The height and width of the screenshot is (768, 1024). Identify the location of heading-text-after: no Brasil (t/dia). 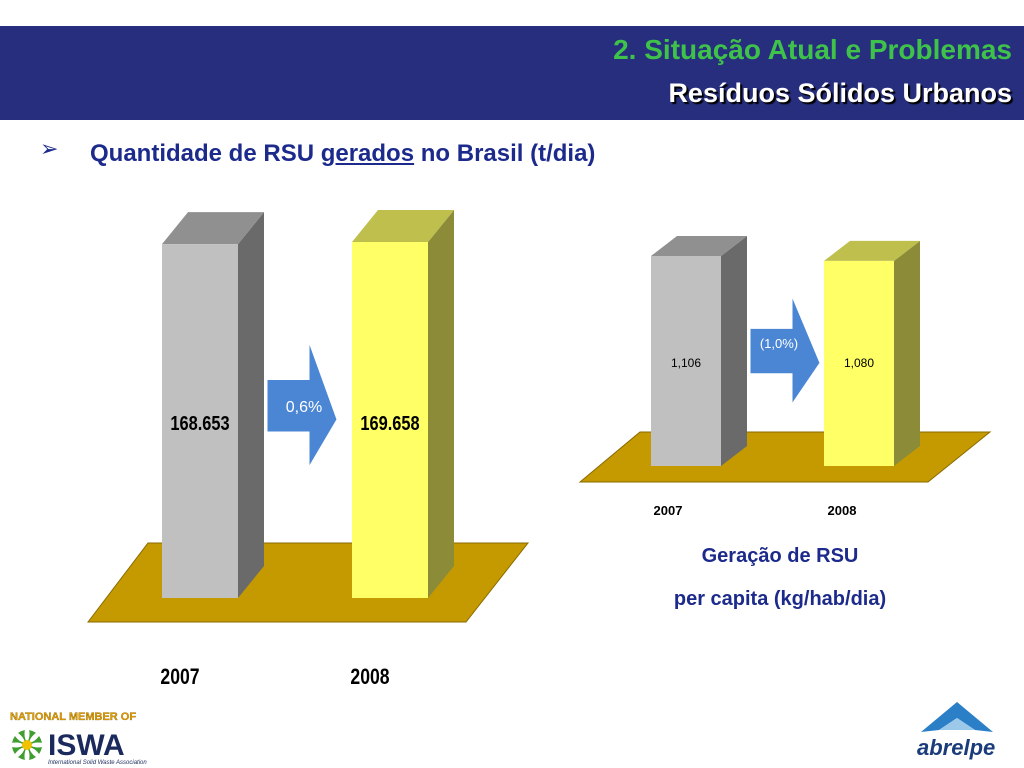
(505, 153).